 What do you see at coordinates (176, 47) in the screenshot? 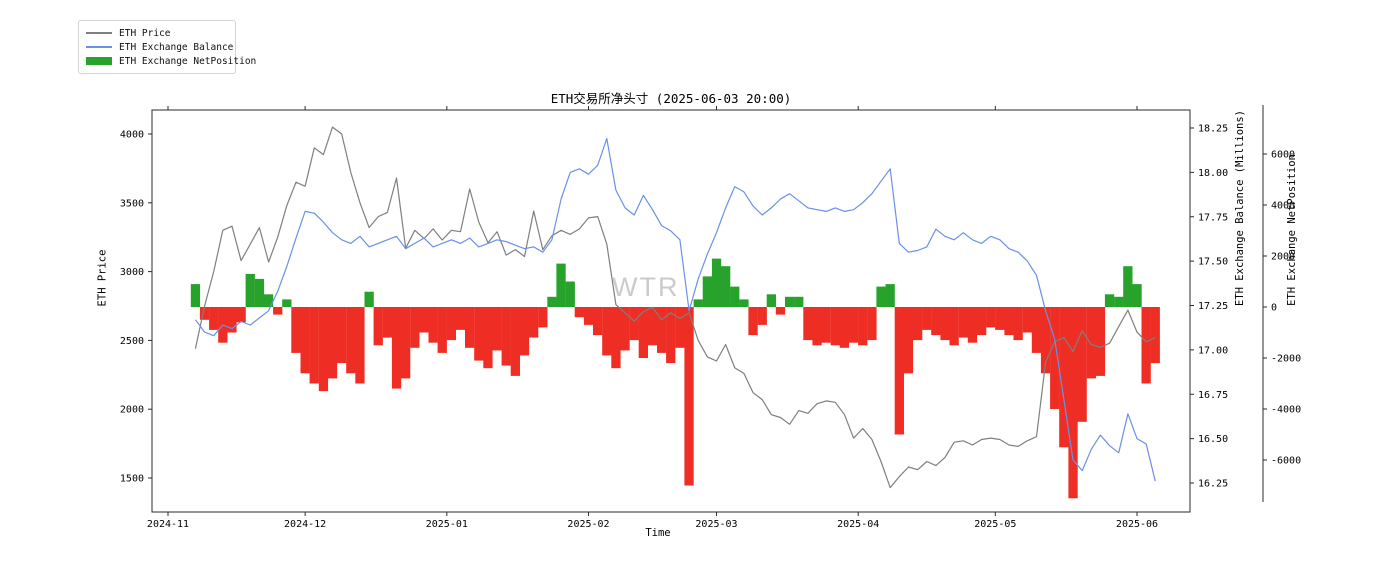
I see `legend-label: ETH Exchange Balance` at bounding box center [176, 47].